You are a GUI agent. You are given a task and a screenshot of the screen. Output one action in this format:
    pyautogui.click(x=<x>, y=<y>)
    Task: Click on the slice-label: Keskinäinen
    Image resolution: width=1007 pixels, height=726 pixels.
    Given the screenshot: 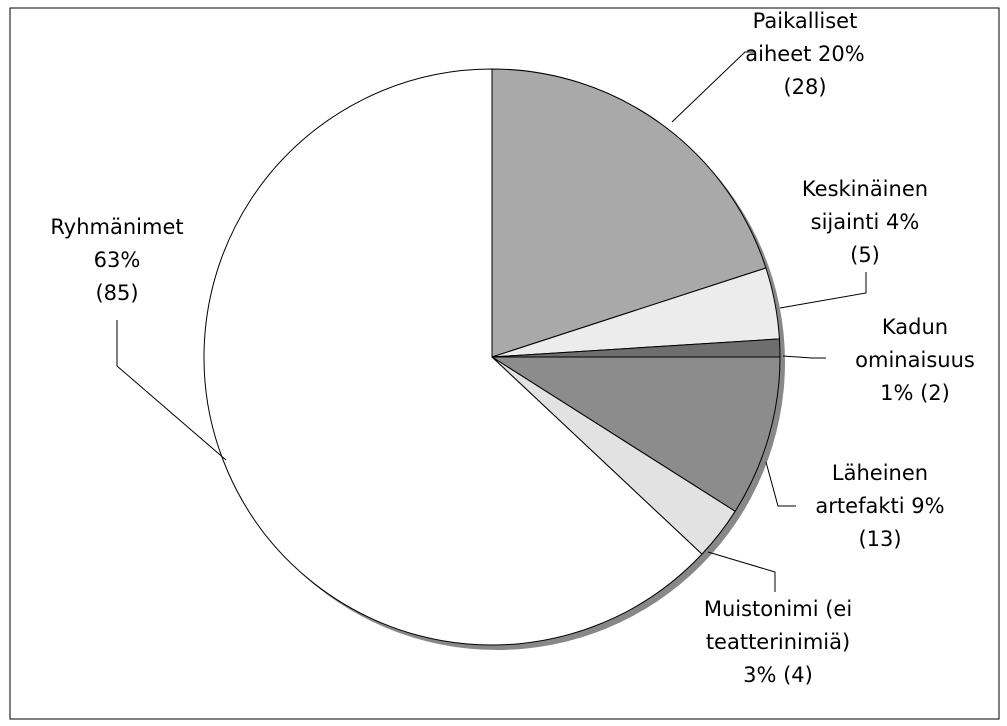 What is the action you would take?
    pyautogui.click(x=865, y=189)
    